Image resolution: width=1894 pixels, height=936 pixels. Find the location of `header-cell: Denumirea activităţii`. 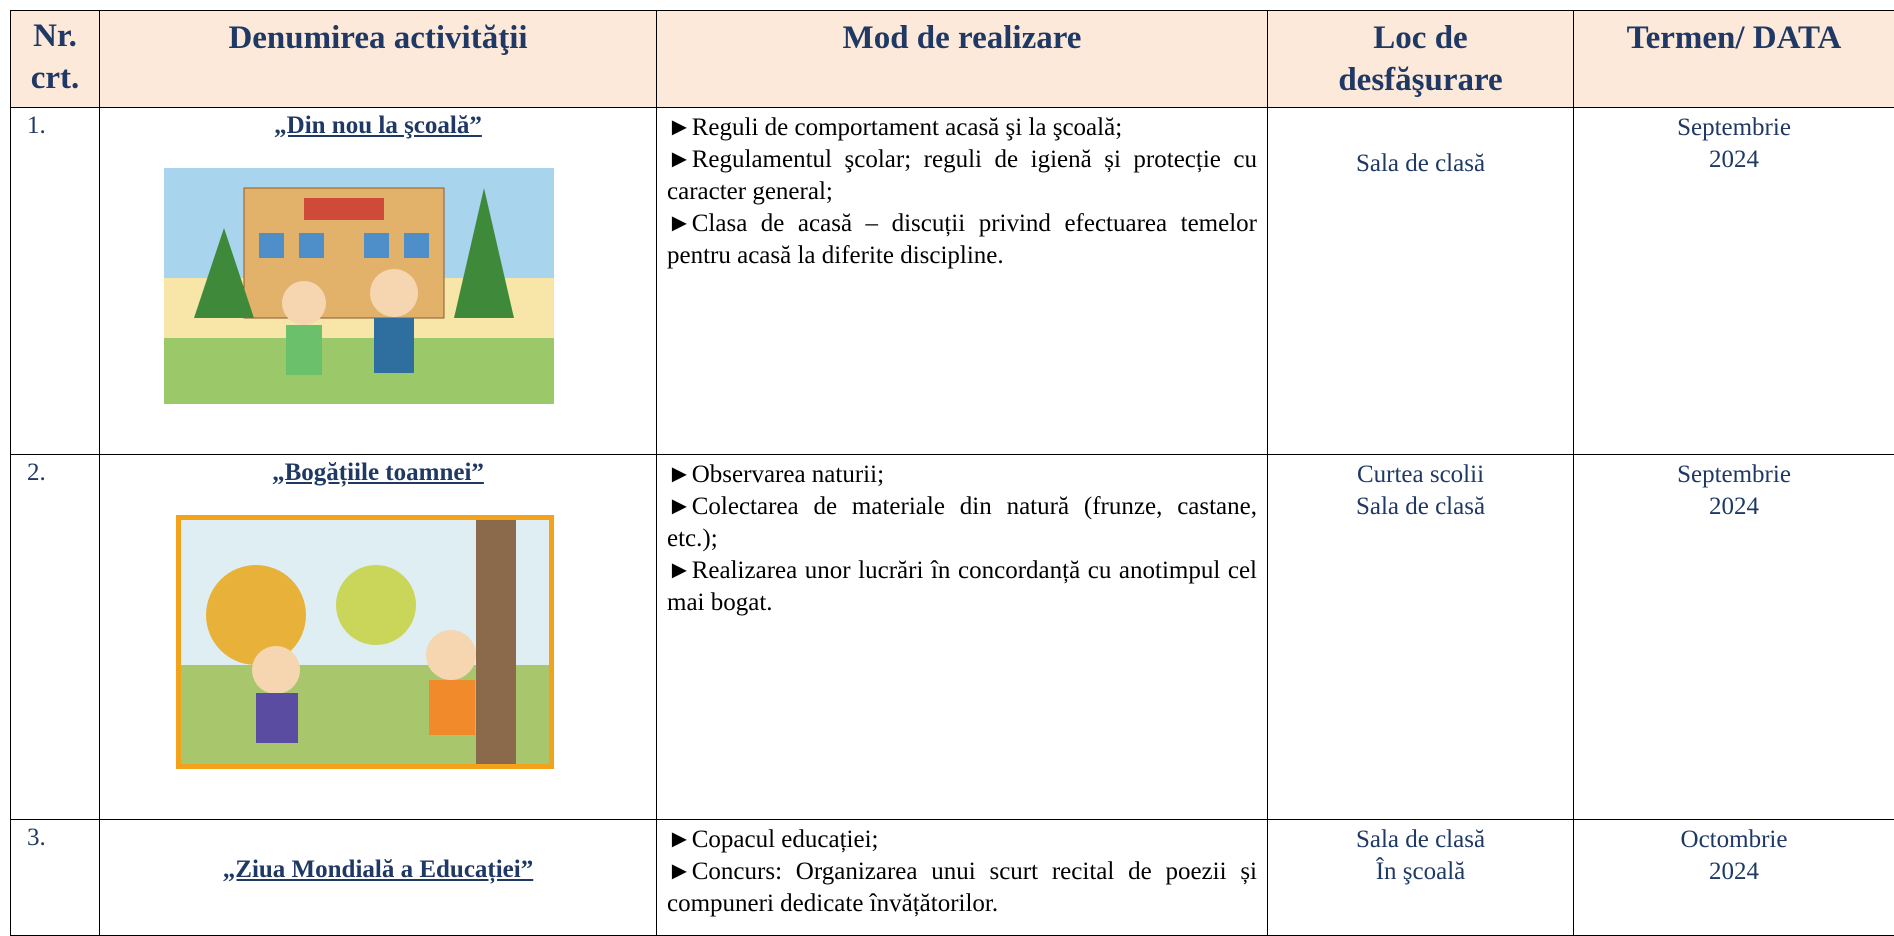

header-cell: Denumirea activităţii is located at coordinates (378, 59).